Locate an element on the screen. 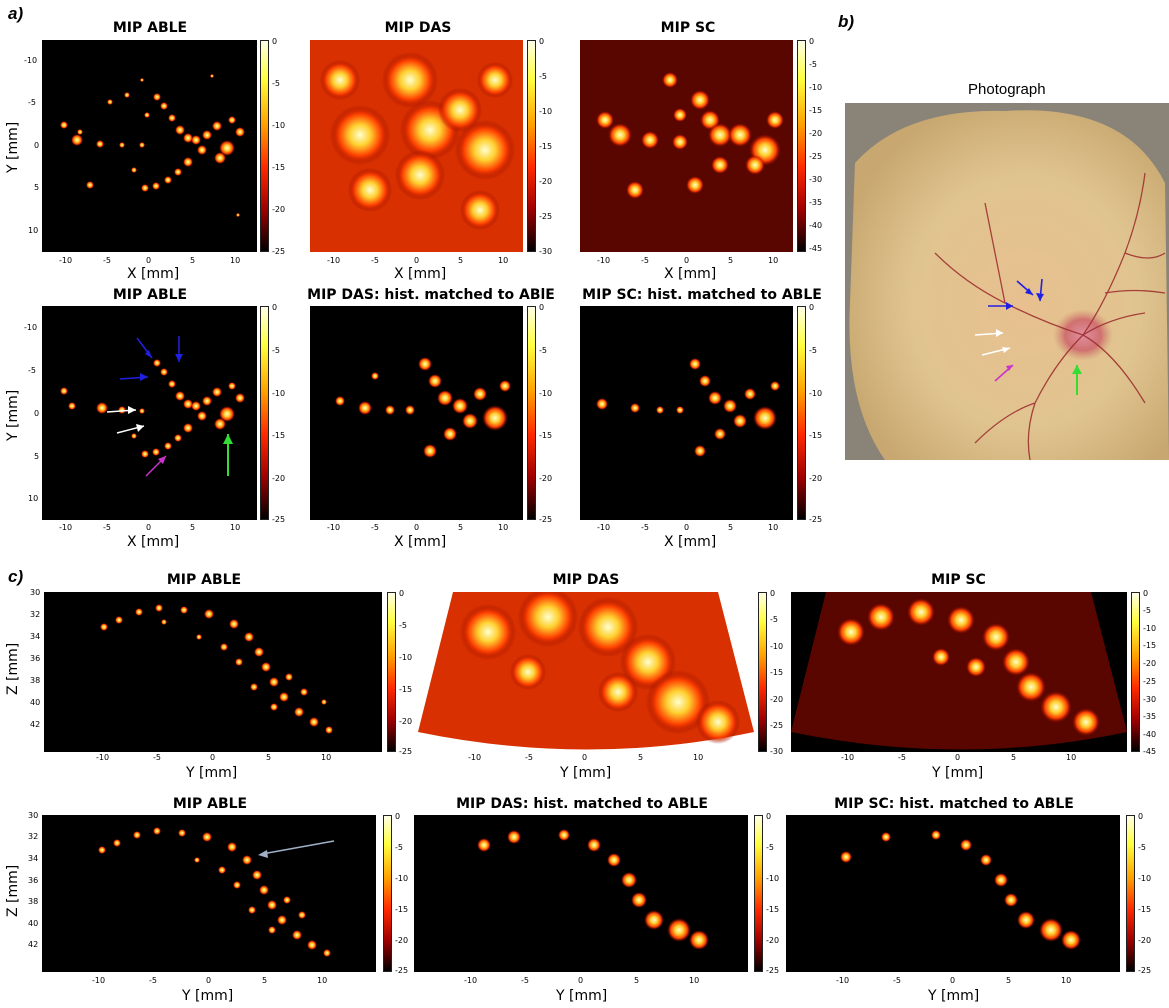 This screenshot has width=1169, height=1008. title-a-r1-das: MIP DAS is located at coordinates (418, 28).